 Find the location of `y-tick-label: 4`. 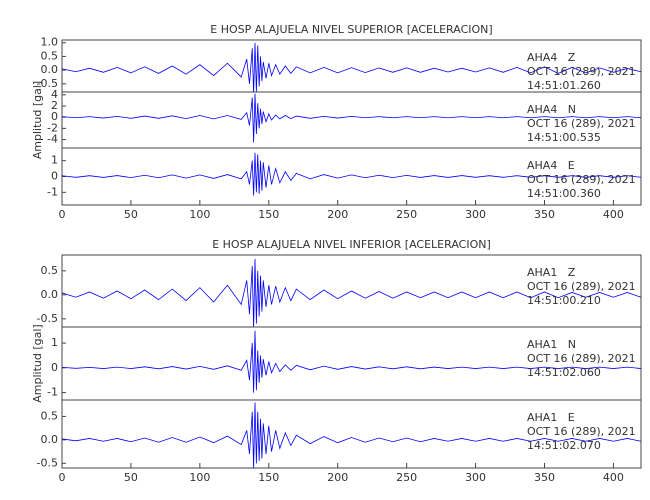

y-tick-label: 4 is located at coordinates (54, 94).